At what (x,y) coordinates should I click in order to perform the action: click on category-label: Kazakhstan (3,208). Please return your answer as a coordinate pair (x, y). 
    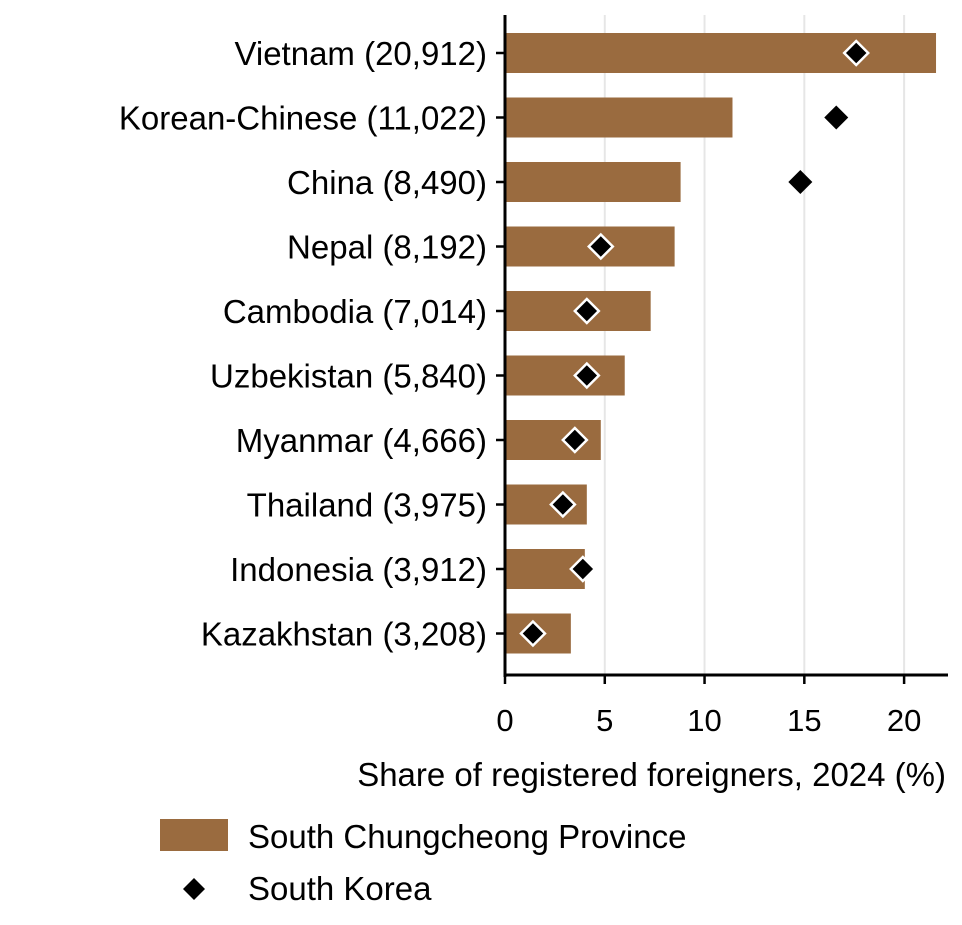
    Looking at the image, I should click on (344, 634).